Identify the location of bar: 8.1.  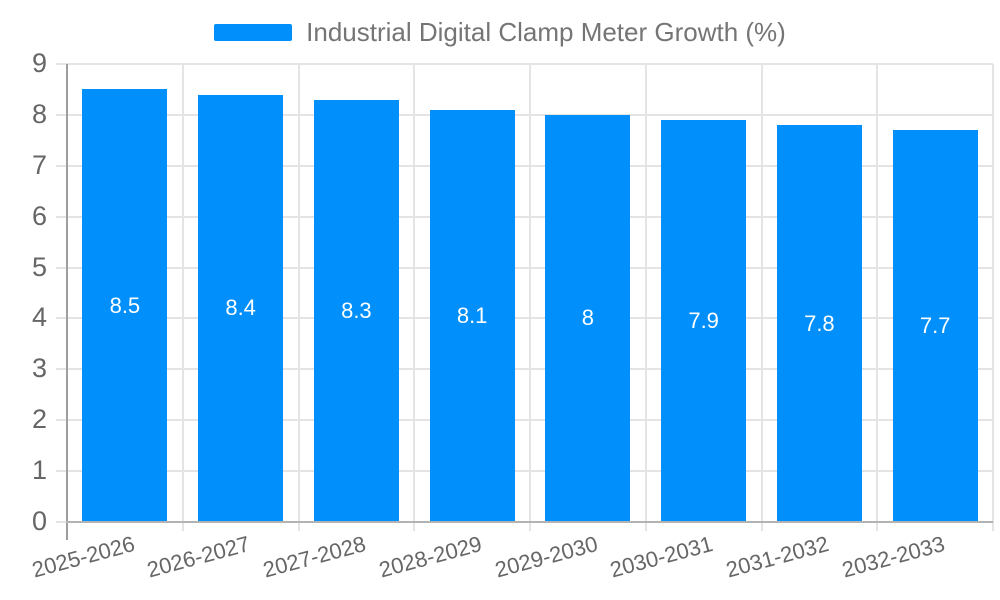
(472, 315).